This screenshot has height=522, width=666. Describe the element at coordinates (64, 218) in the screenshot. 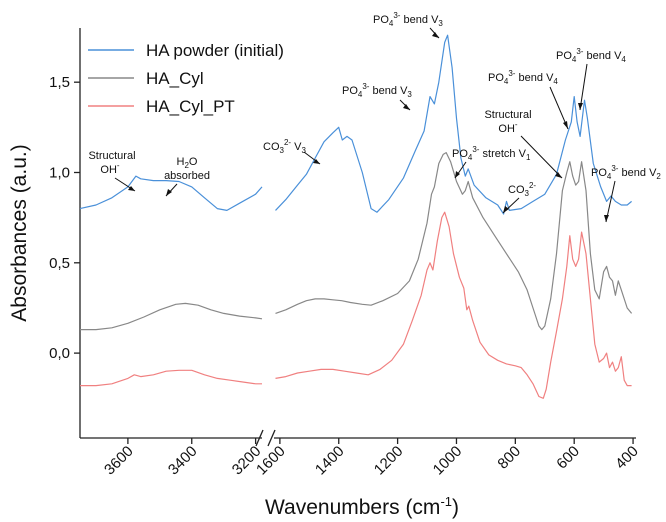

I see `y-axis: 0,0 0,5 1,0 1,5` at that location.